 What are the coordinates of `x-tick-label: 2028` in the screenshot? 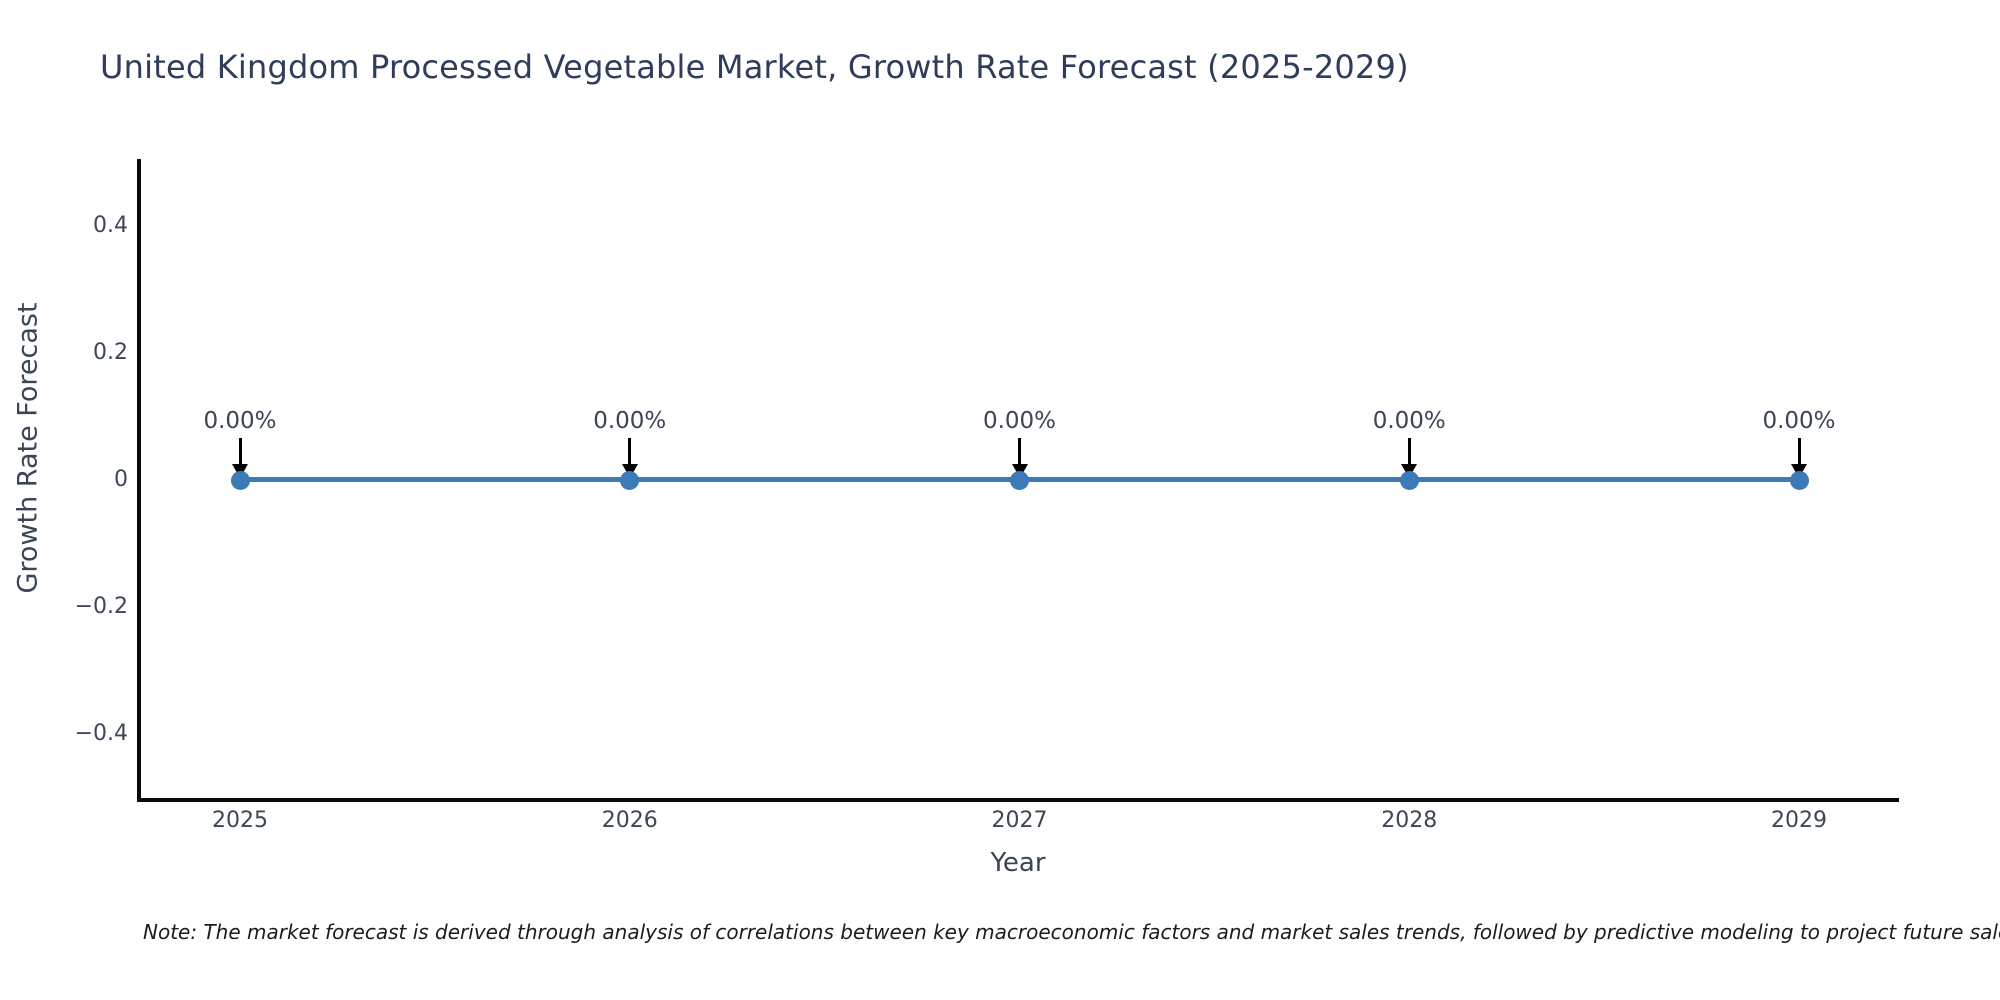 It's located at (1409, 820).